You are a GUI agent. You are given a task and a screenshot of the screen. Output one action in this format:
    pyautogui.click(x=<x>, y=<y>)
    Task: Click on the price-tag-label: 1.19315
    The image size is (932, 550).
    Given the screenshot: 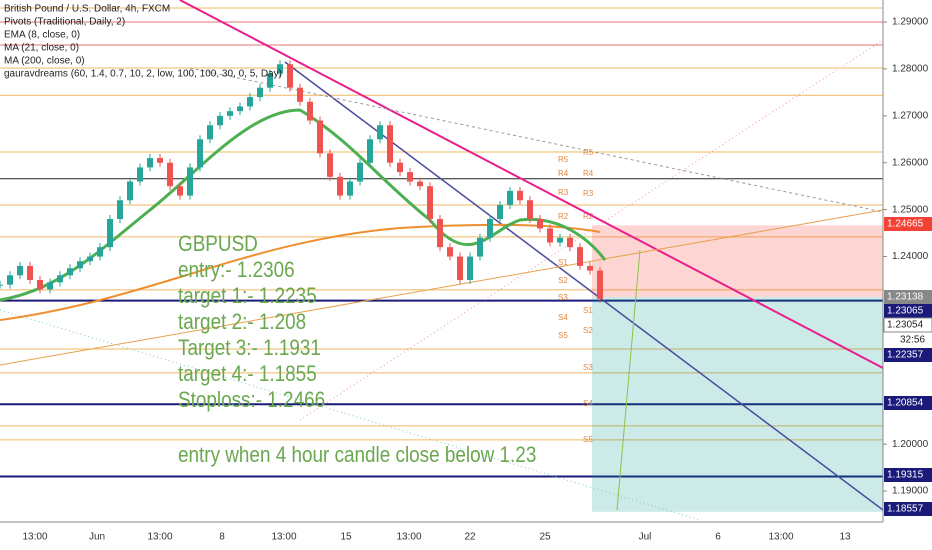 What is the action you would take?
    pyautogui.click(x=905, y=475)
    